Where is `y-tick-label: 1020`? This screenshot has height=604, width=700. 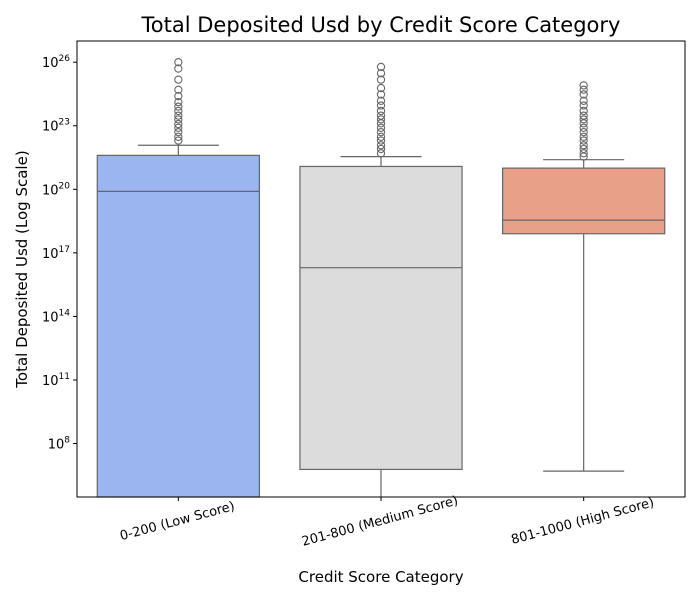
y-tick-label: 1020 is located at coordinates (56, 189).